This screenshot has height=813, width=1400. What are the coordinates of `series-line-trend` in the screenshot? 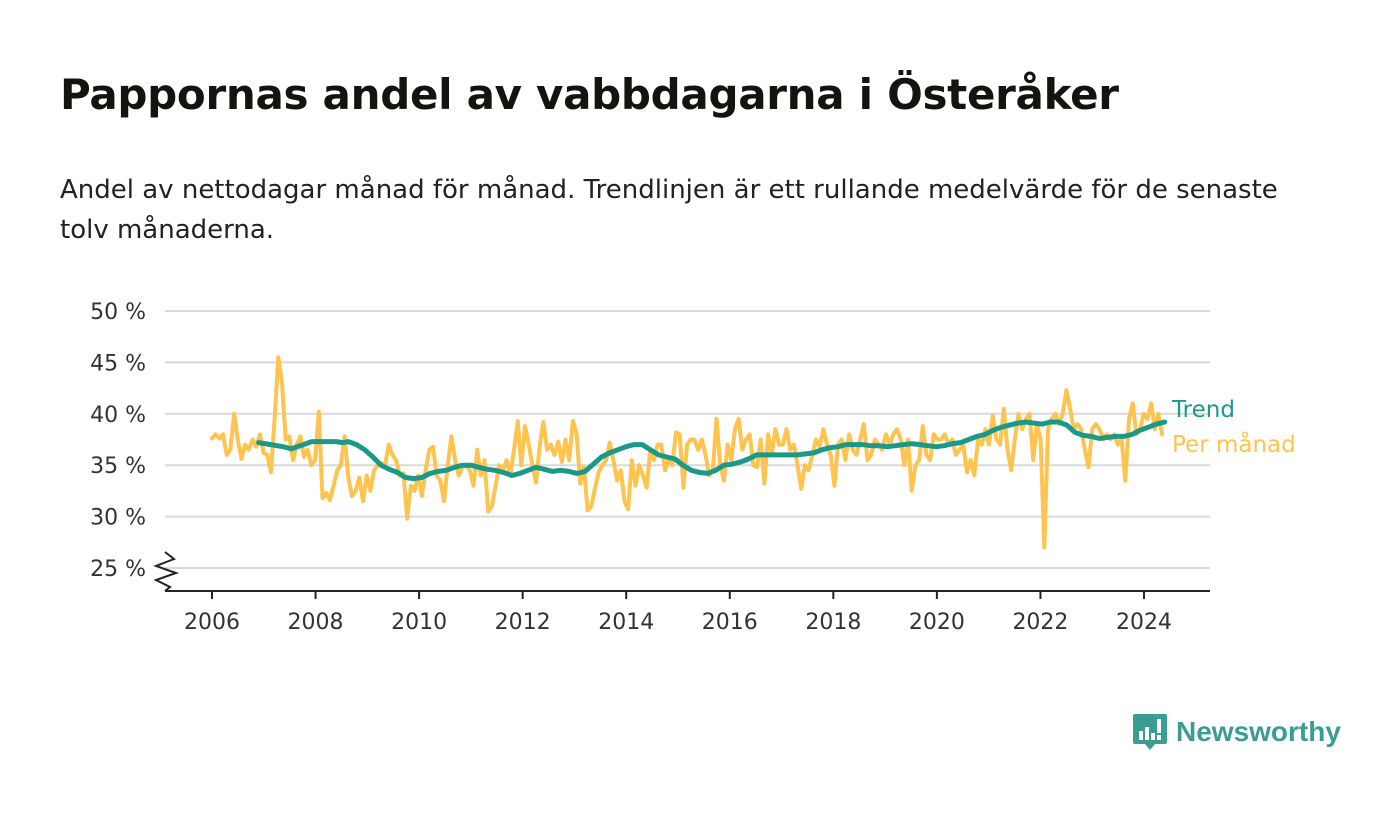 It's located at (712, 450).